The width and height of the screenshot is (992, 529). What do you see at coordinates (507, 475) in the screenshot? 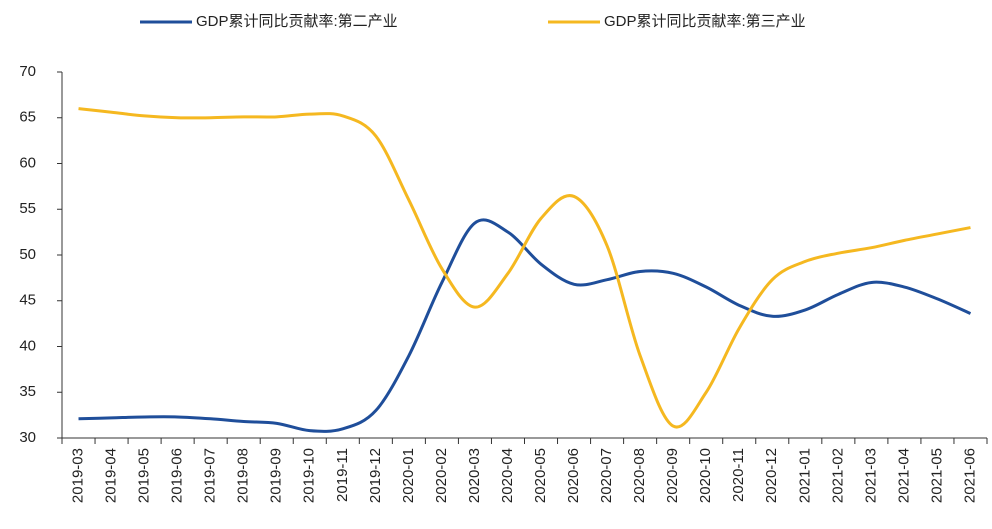
I see `x-tick-label: 2020-04` at bounding box center [507, 475].